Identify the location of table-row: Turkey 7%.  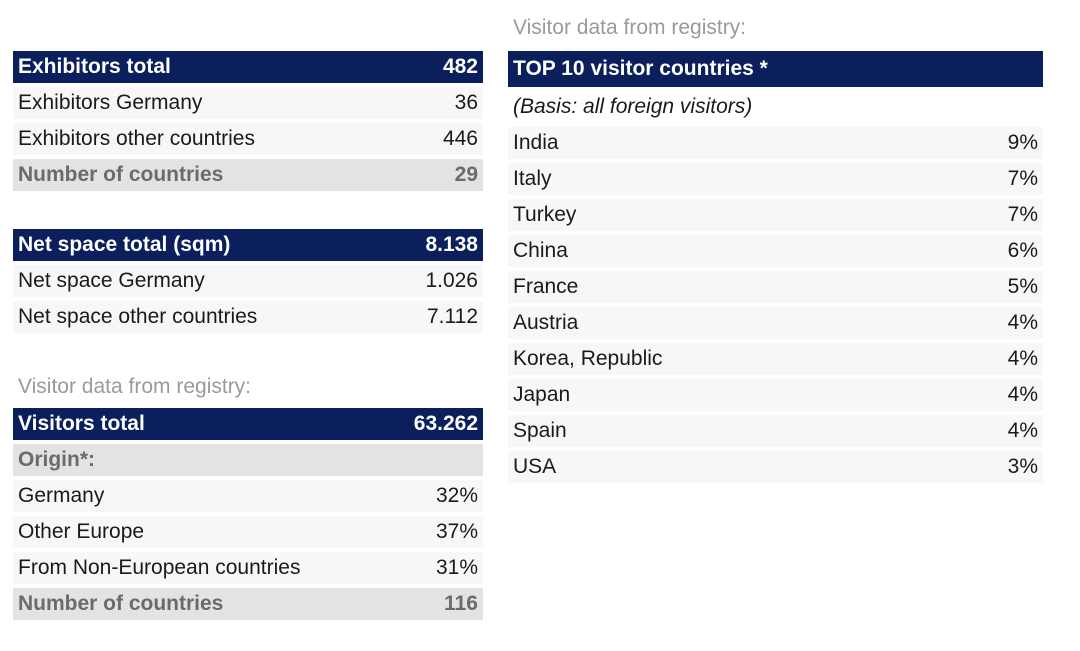
(775, 215).